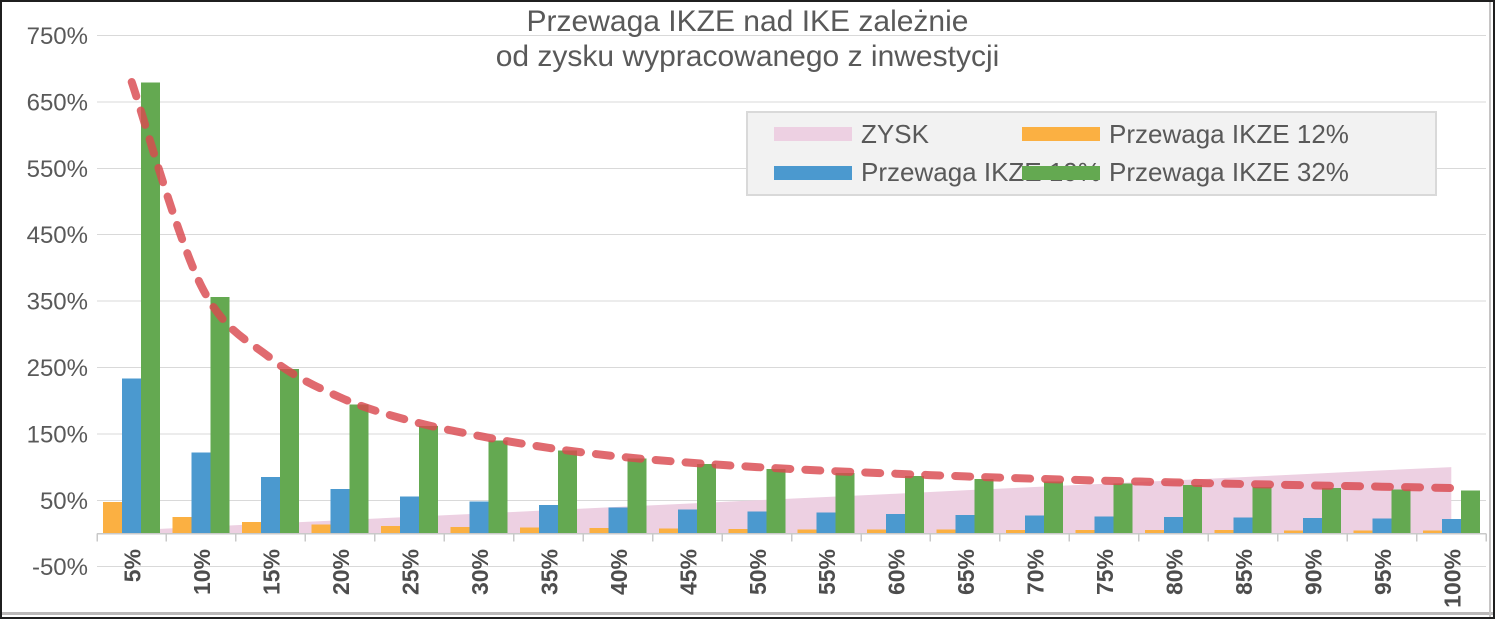 This screenshot has width=1495, height=619. What do you see at coordinates (807, 531) in the screenshot?
I see `bar-ikze12-55pct` at bounding box center [807, 531].